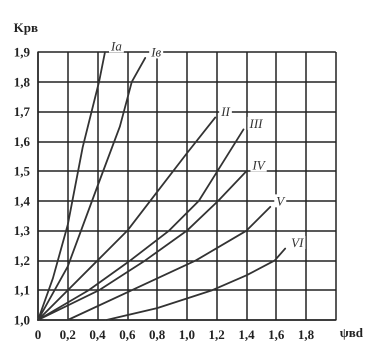 This screenshot has width=366, height=360. What do you see at coordinates (22, 320) in the screenshot?
I see `y-tick-label: 1,0` at bounding box center [22, 320].